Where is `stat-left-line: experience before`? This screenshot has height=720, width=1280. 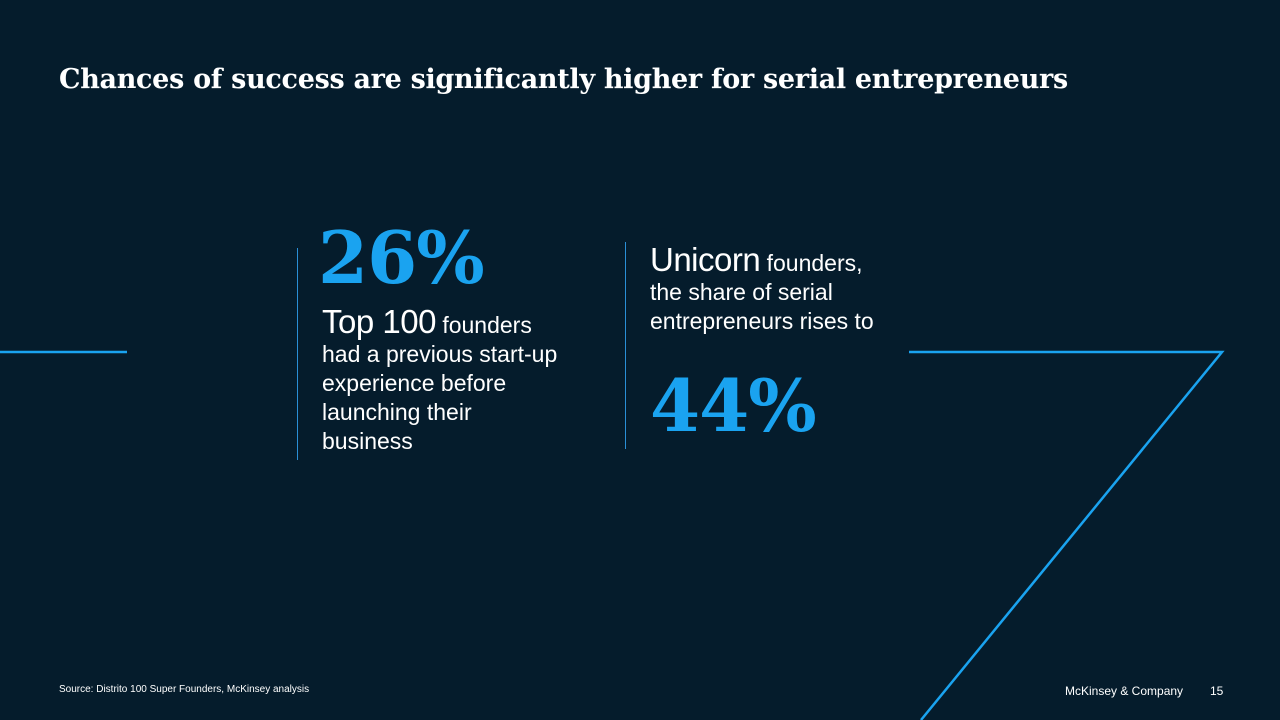 stat-left-line: experience before is located at coordinates (414, 383).